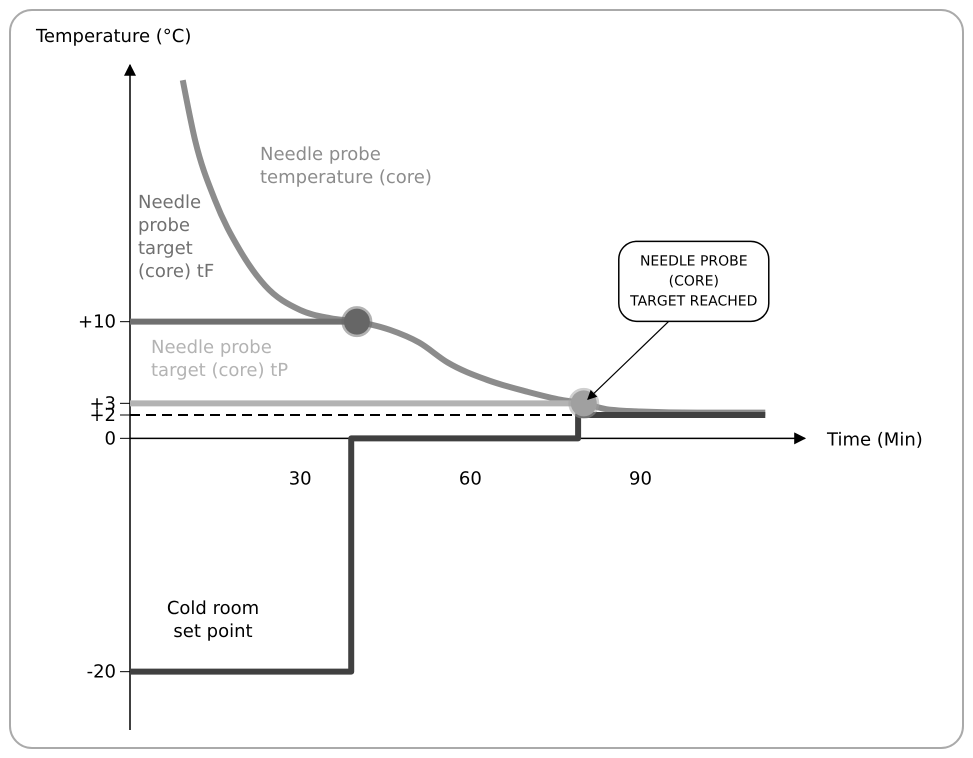 Image resolution: width=973 pixels, height=758 pixels. I want to click on annotation: NEEDLE PROBE (CORE) TARGET REACHED, so click(693, 281).